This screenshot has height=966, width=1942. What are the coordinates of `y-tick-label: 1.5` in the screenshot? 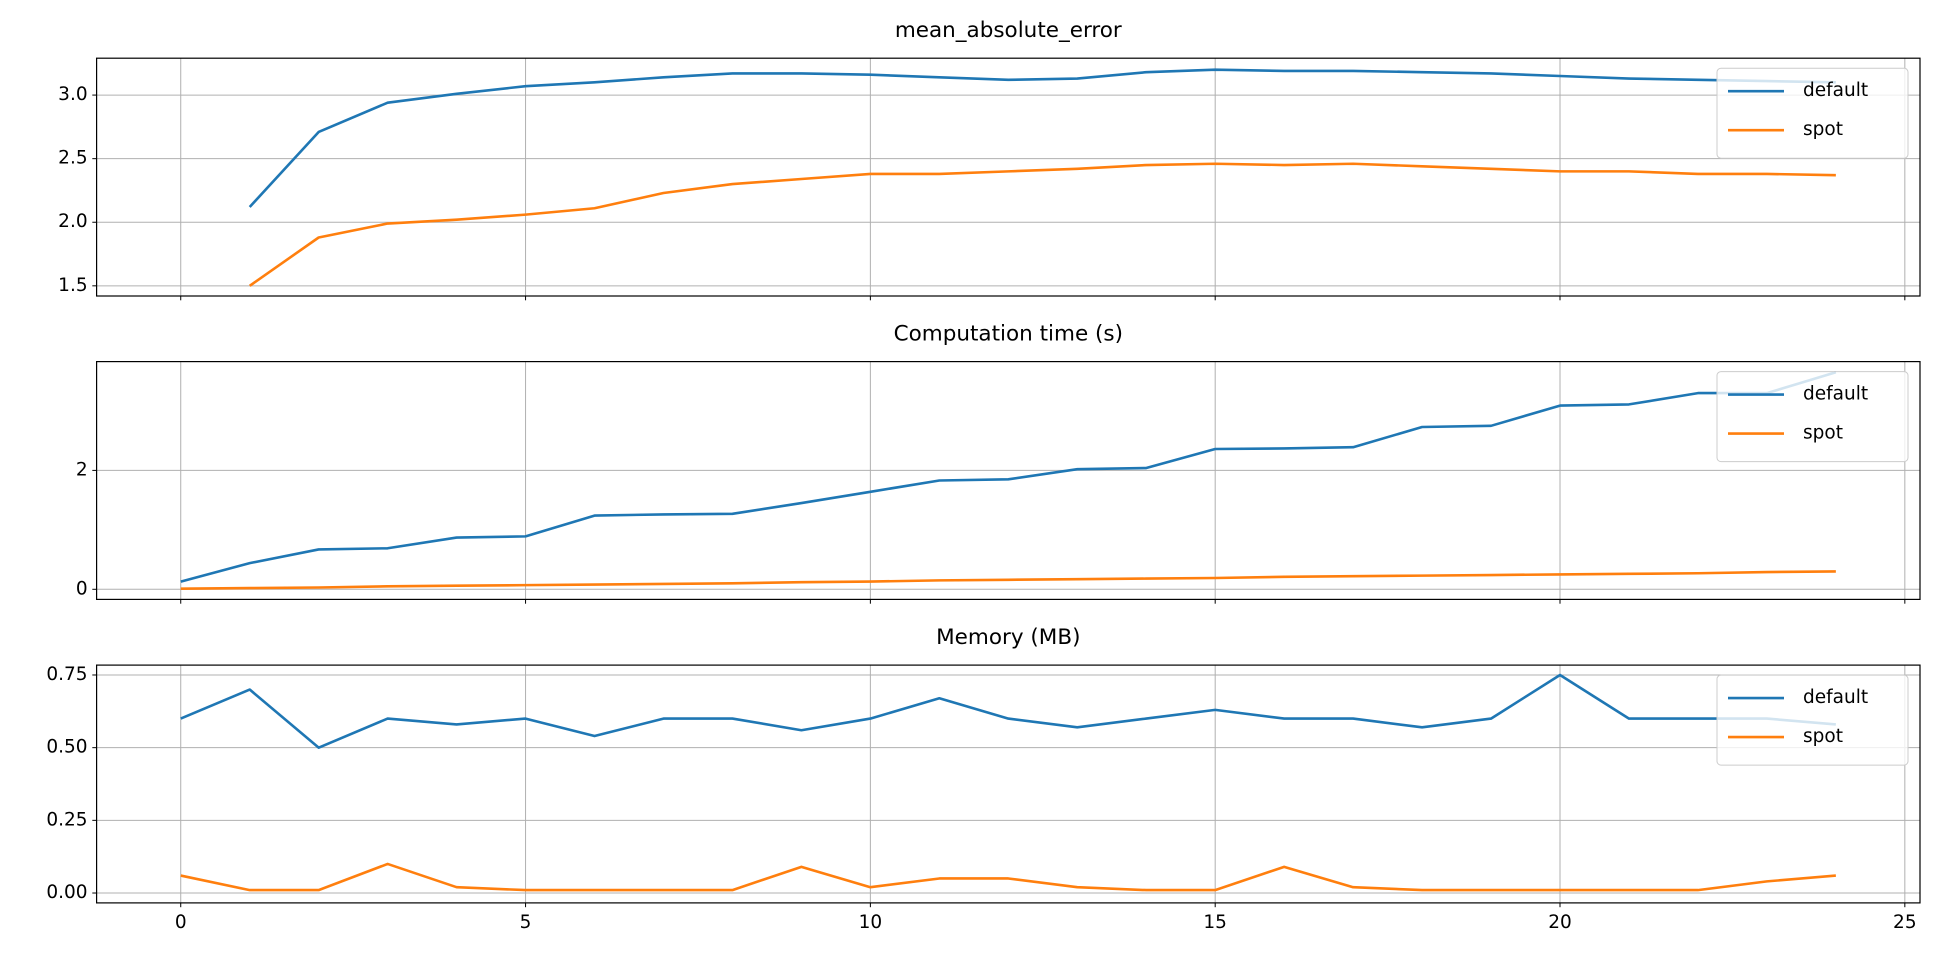 It's located at (72, 285).